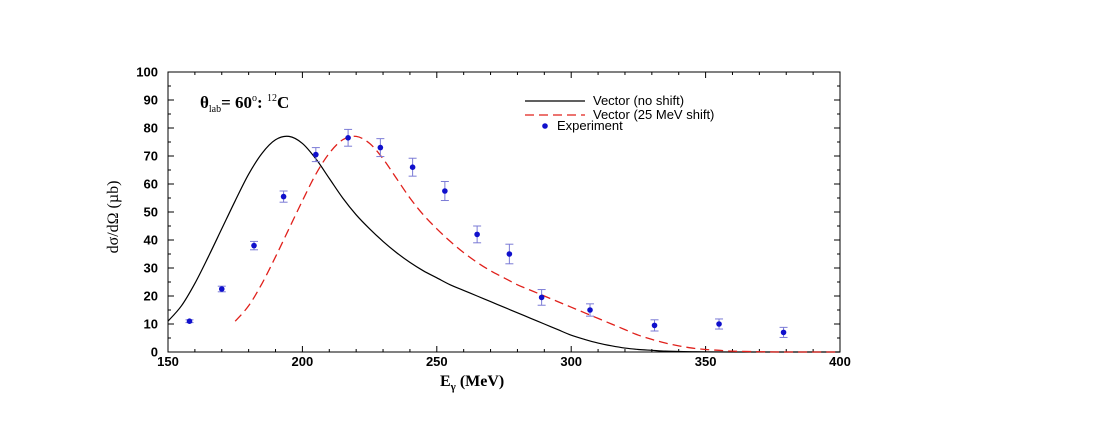 This screenshot has height=425, width=1100. I want to click on x-axis-label-unit: (MeV), so click(480, 381).